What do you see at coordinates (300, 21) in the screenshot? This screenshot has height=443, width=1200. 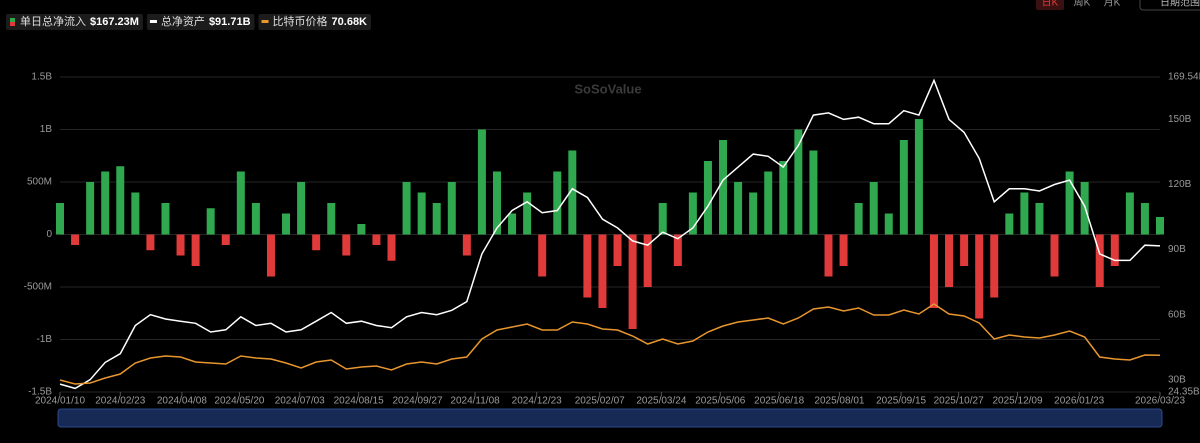 I see `legend-label: 比特币价格` at bounding box center [300, 21].